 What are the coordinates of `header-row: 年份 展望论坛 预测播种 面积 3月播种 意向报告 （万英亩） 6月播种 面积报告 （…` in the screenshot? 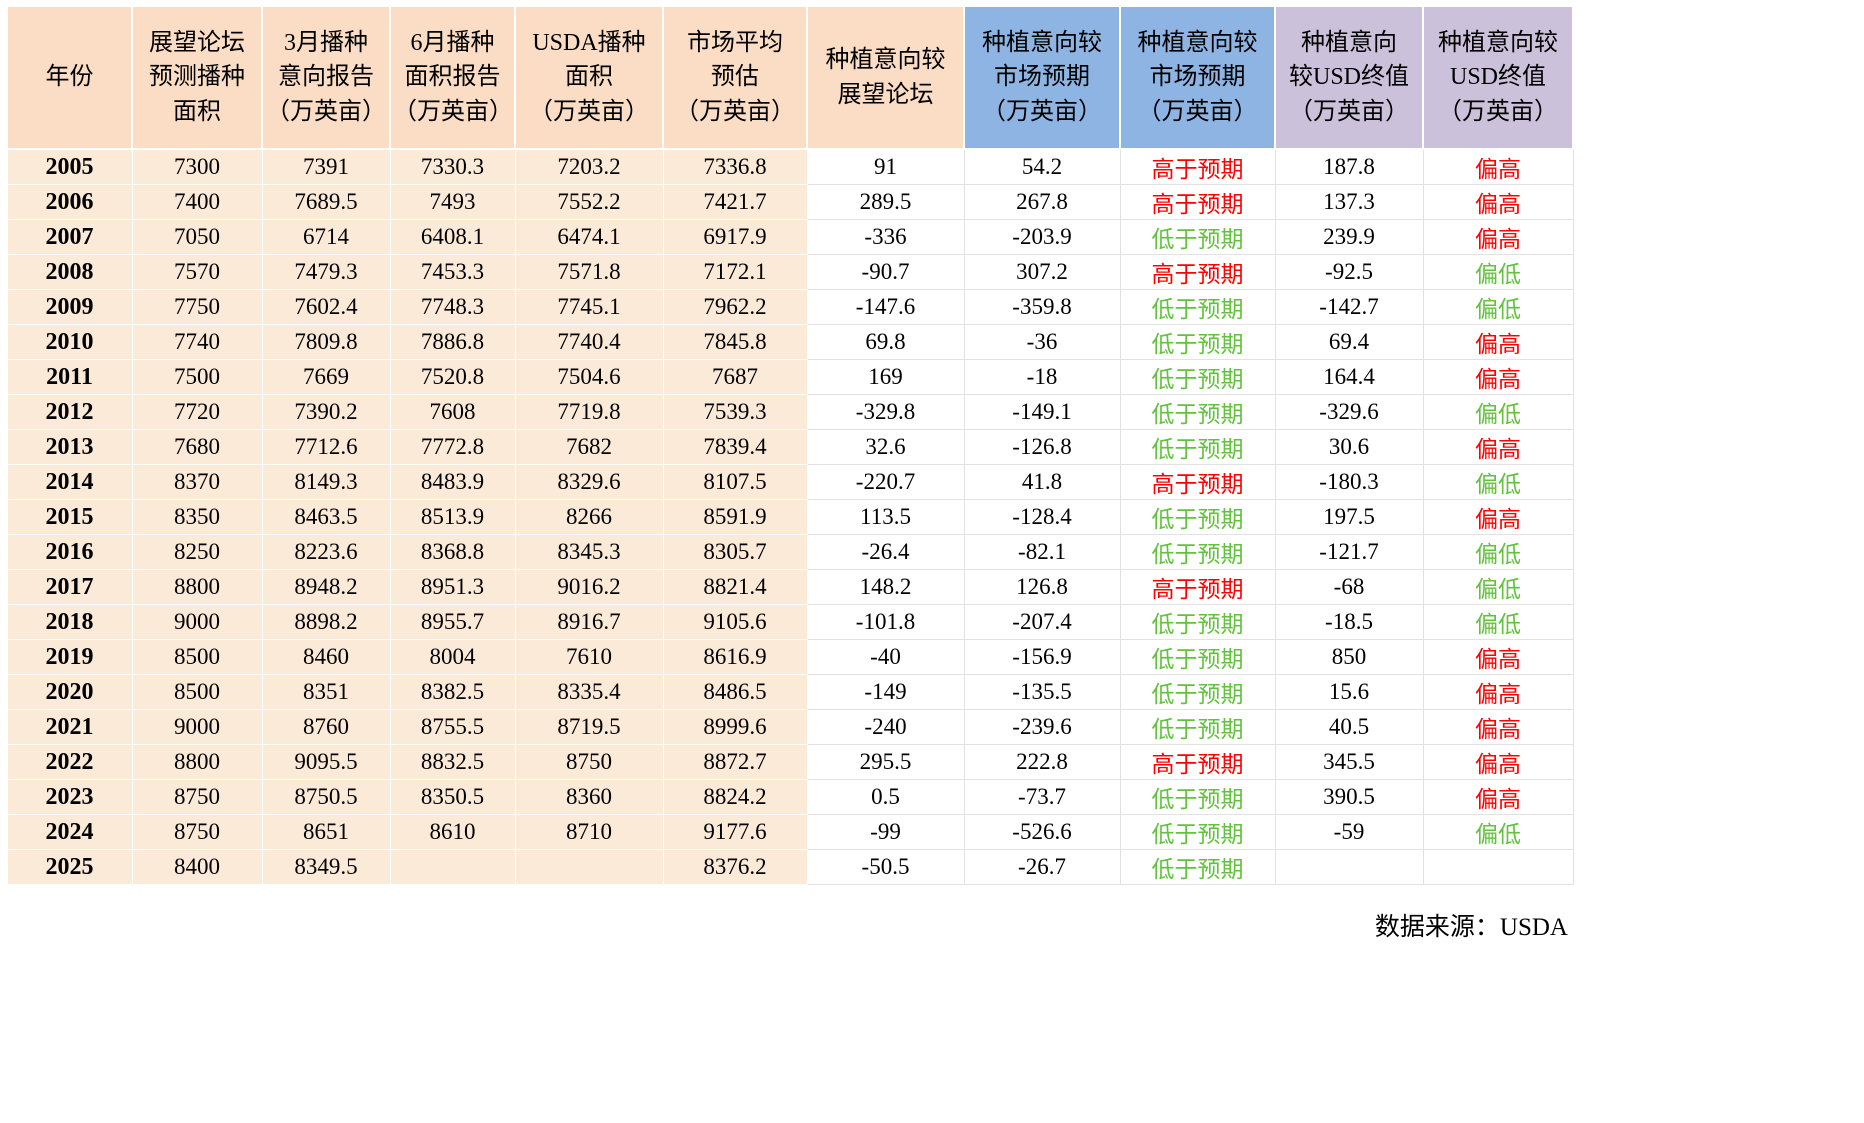 It's located at (790, 77).